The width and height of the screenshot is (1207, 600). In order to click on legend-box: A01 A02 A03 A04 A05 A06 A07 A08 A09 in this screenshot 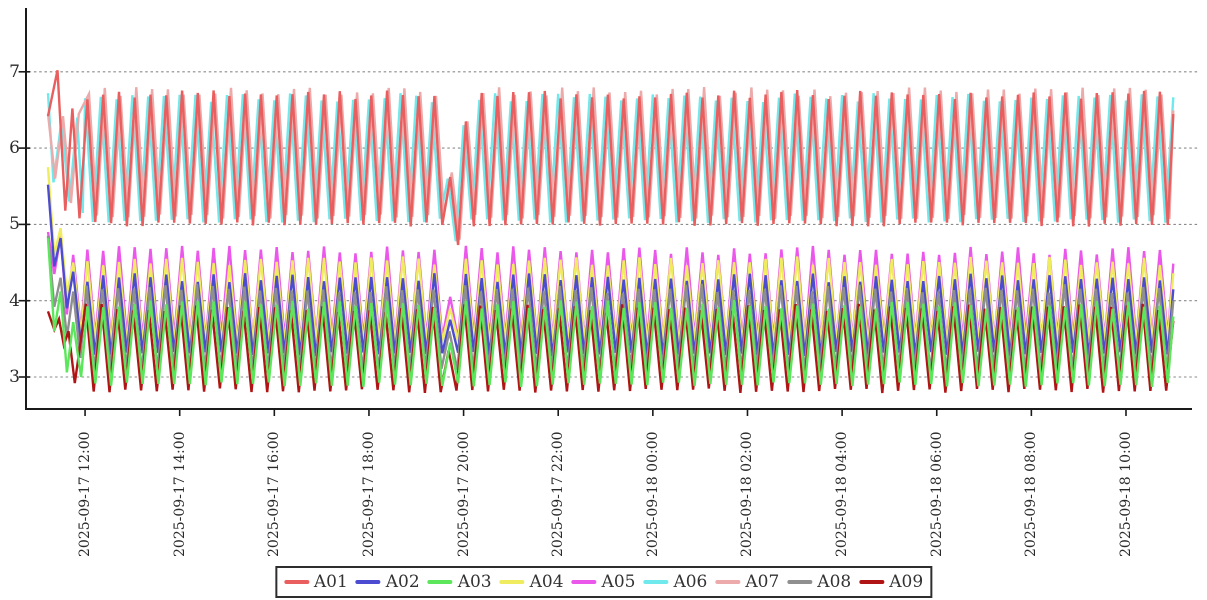, I will do `click(603, 582)`.